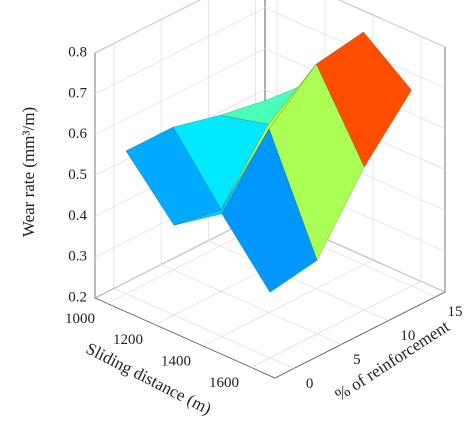 Image resolution: width=474 pixels, height=432 pixels. What do you see at coordinates (176, 361) in the screenshot?
I see `x-tick-label: 1400` at bounding box center [176, 361].